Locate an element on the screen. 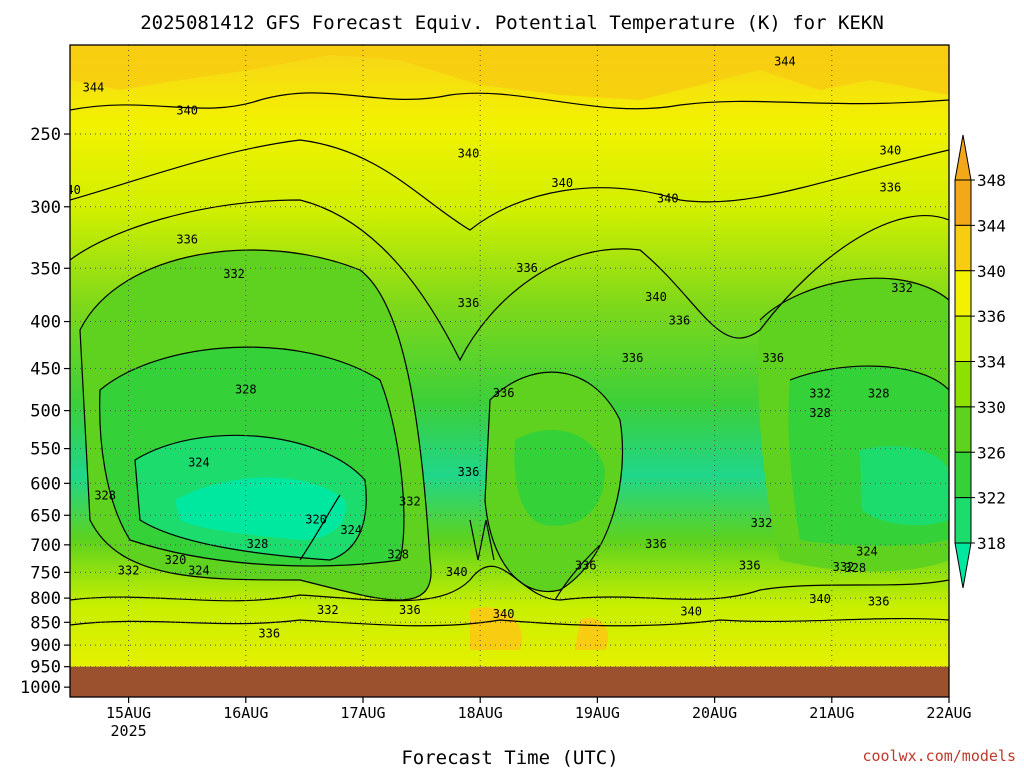 The height and width of the screenshot is (768, 1024). y-tick-label: 550 is located at coordinates (45, 450).